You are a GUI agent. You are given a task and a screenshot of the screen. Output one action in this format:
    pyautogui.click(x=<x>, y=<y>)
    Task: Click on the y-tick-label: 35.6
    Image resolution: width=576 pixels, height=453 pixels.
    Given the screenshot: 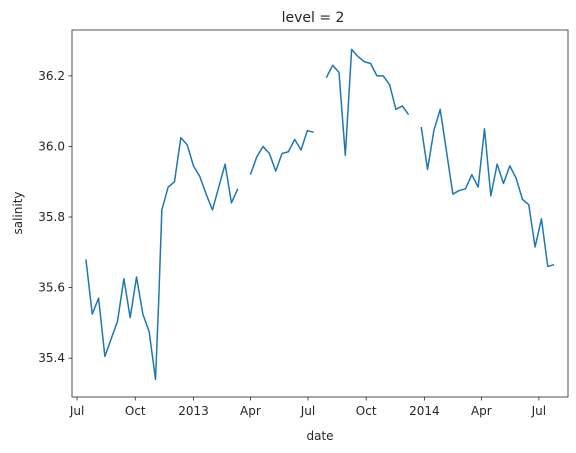 What is the action you would take?
    pyautogui.click(x=51, y=288)
    